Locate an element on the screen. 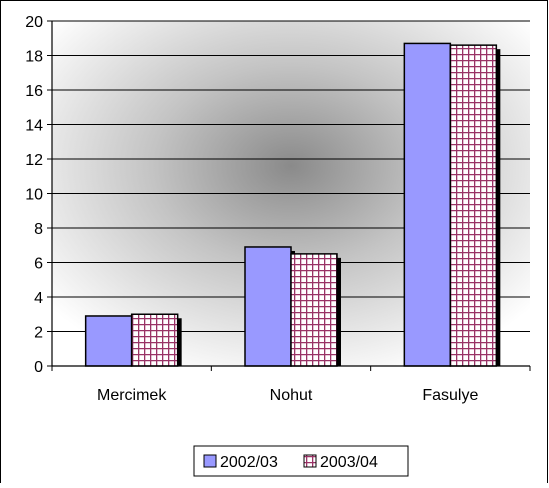 Image resolution: width=549 pixels, height=488 pixels. y-tick-label: 20 is located at coordinates (34, 22).